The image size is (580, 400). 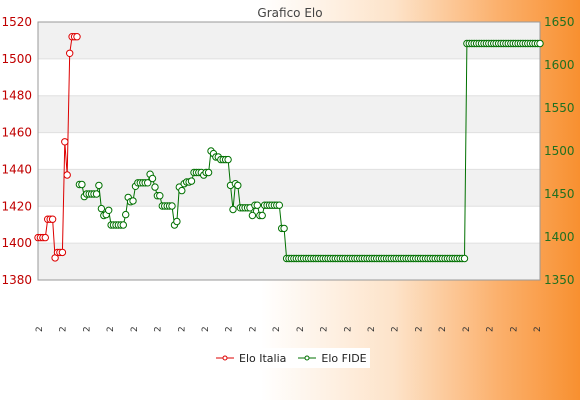 I want to click on y-left-tick-label: 1460, so click(x=16, y=133).